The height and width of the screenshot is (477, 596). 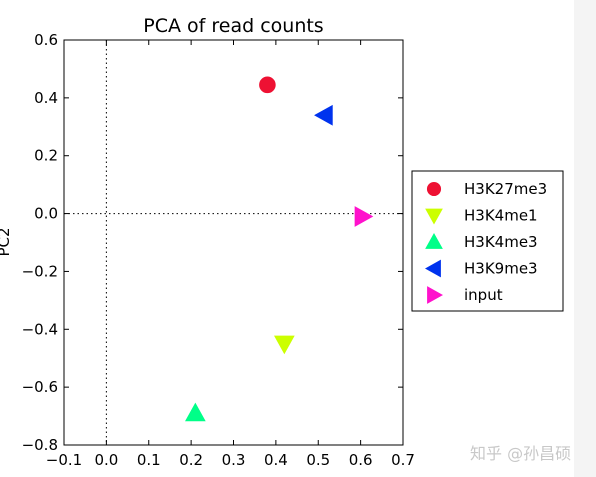 I want to click on y-tick-label: 0.4, so click(x=46, y=98).